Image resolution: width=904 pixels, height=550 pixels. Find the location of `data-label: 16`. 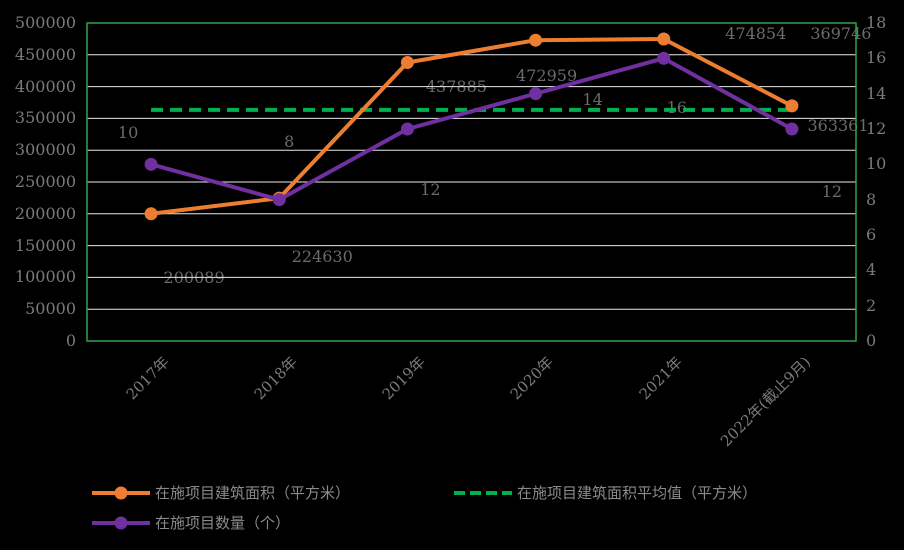

data-label: 16 is located at coordinates (676, 108).